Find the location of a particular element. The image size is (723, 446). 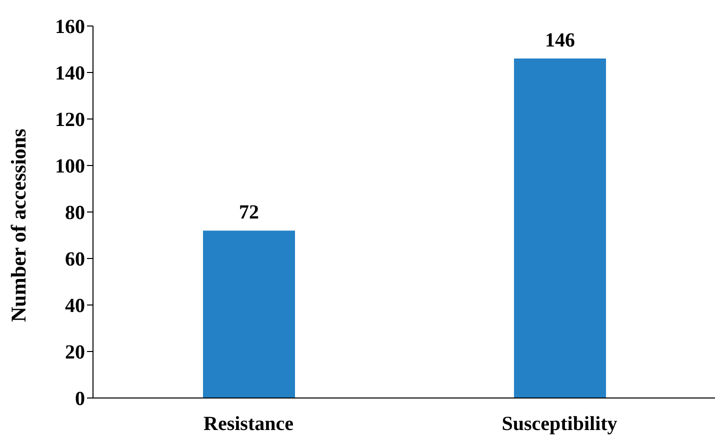

y-tick-label: 80 is located at coordinates (75, 213).